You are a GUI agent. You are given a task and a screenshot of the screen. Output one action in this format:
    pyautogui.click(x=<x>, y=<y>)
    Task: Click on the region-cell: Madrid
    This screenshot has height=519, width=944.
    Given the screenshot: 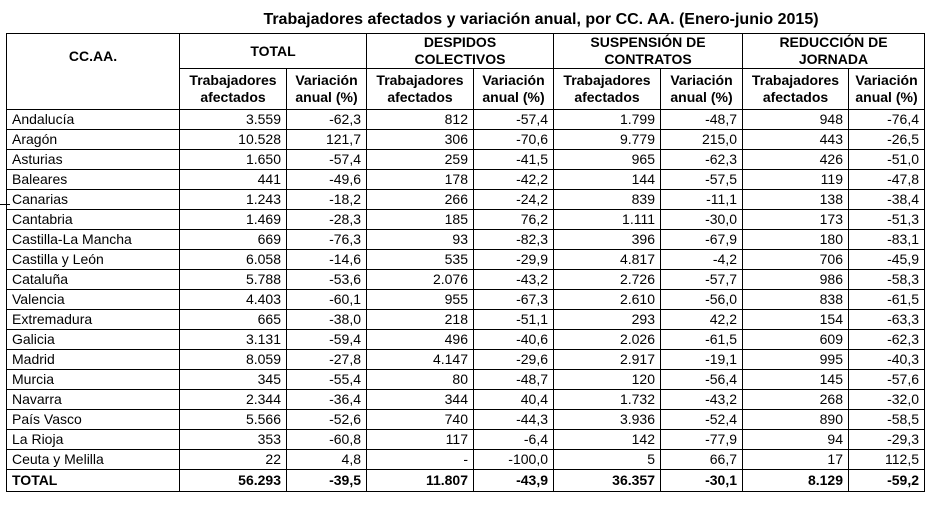 What is the action you would take?
    pyautogui.click(x=93, y=359)
    